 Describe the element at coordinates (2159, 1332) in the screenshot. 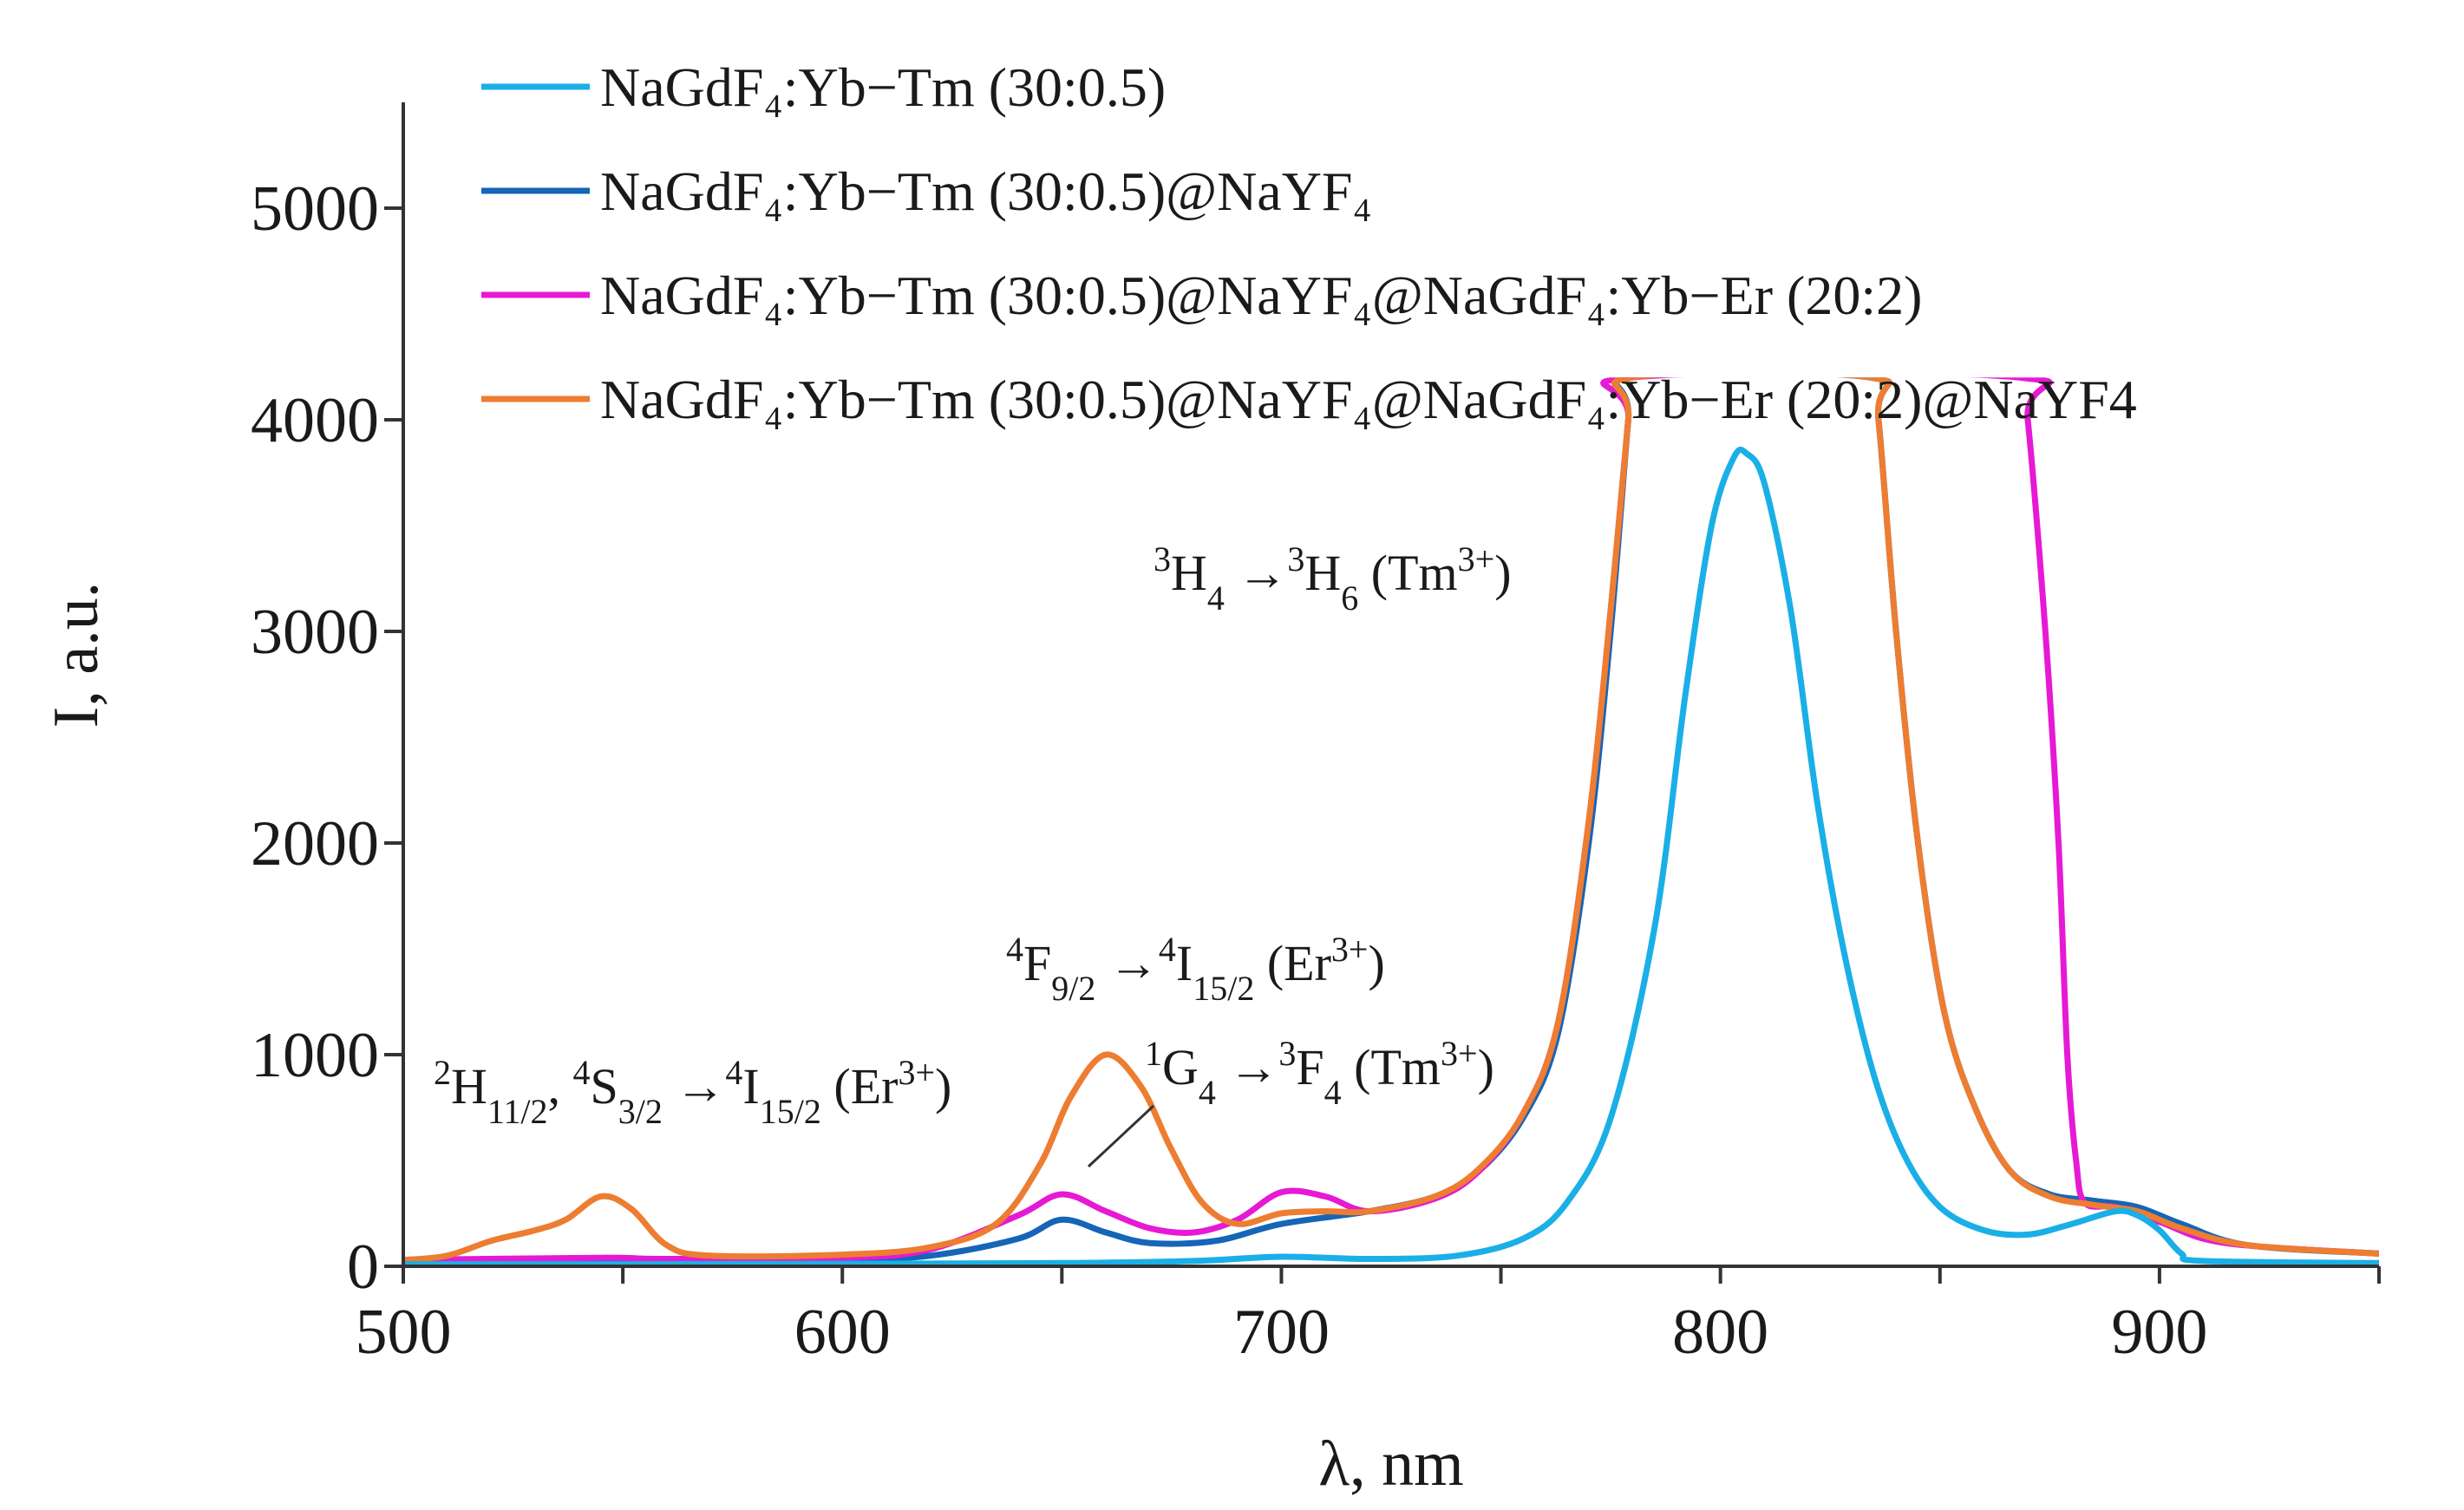

I see `x-tick-label-900: 900` at that location.